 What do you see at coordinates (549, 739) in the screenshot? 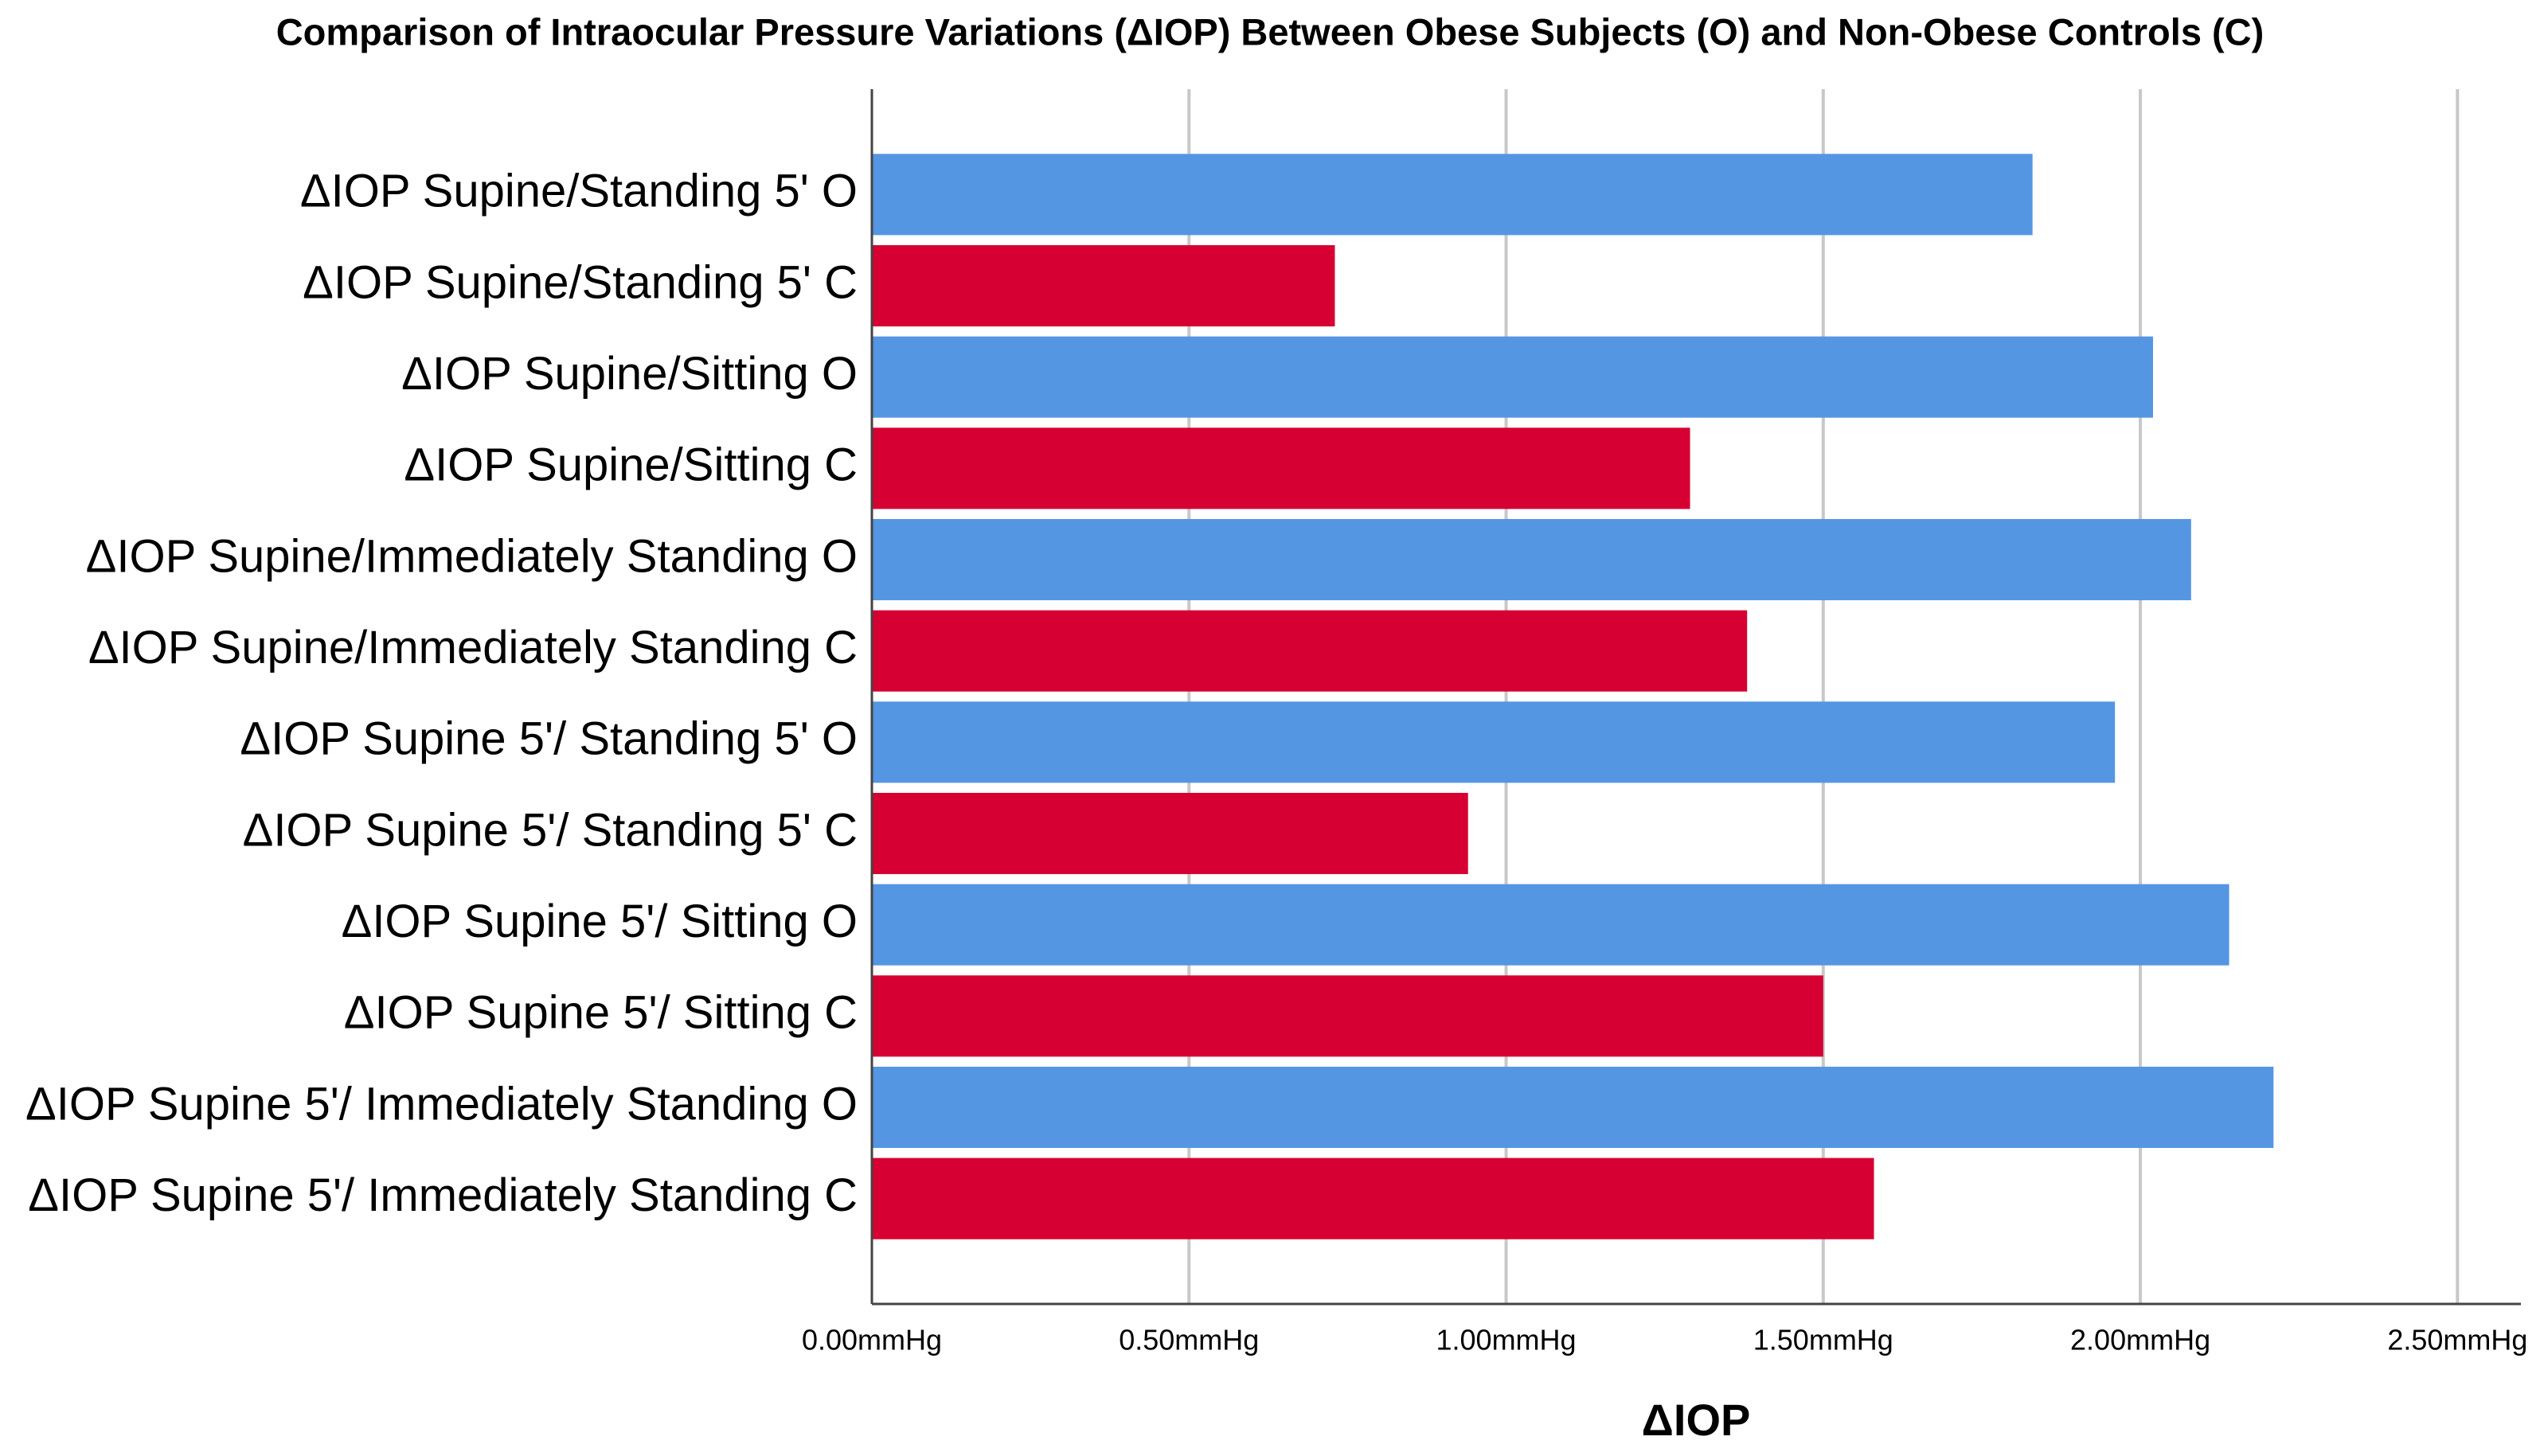
I see `y-tick-label: ΔIOP Supine 5'/ Standing 5' O` at bounding box center [549, 739].